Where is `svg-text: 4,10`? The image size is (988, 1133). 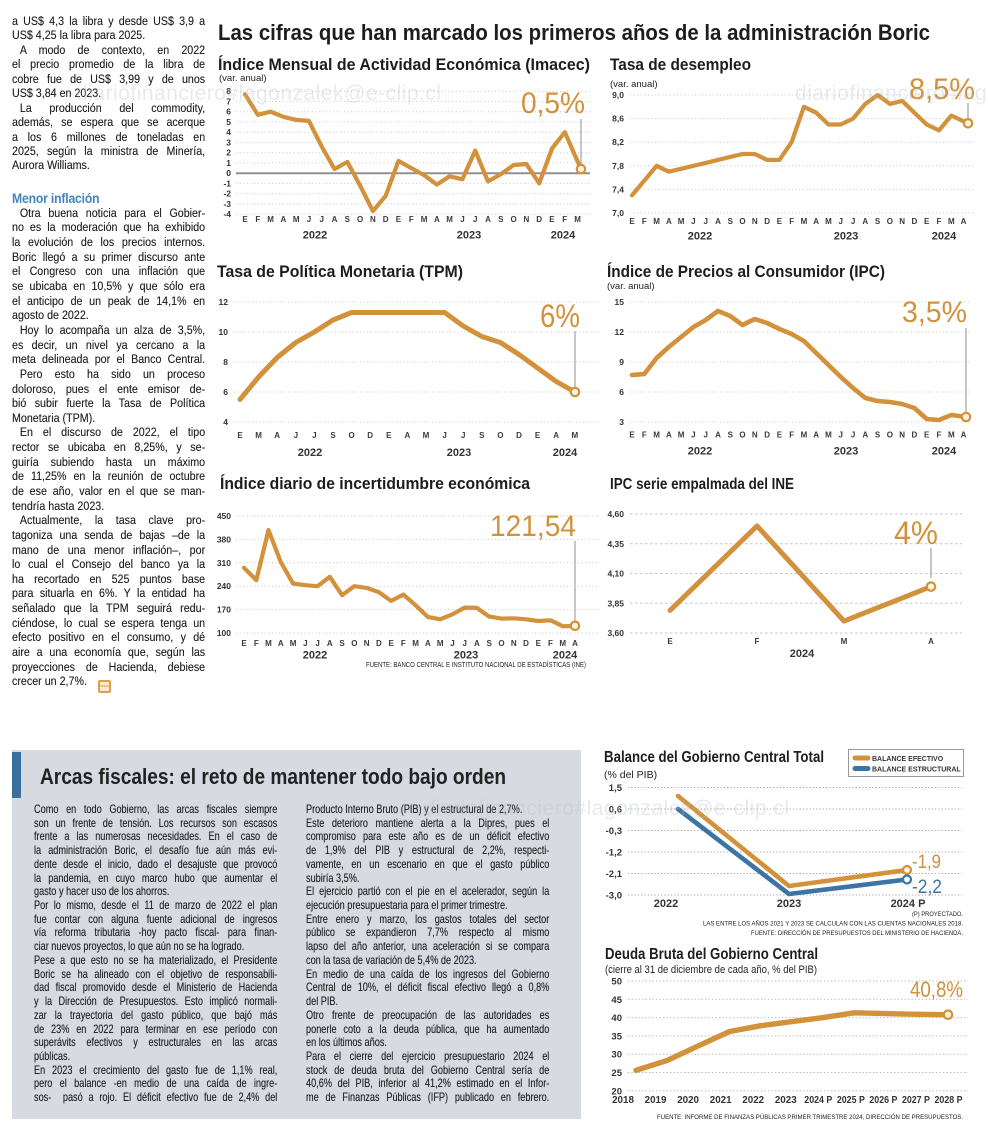 svg-text: 4,10 is located at coordinates (615, 574).